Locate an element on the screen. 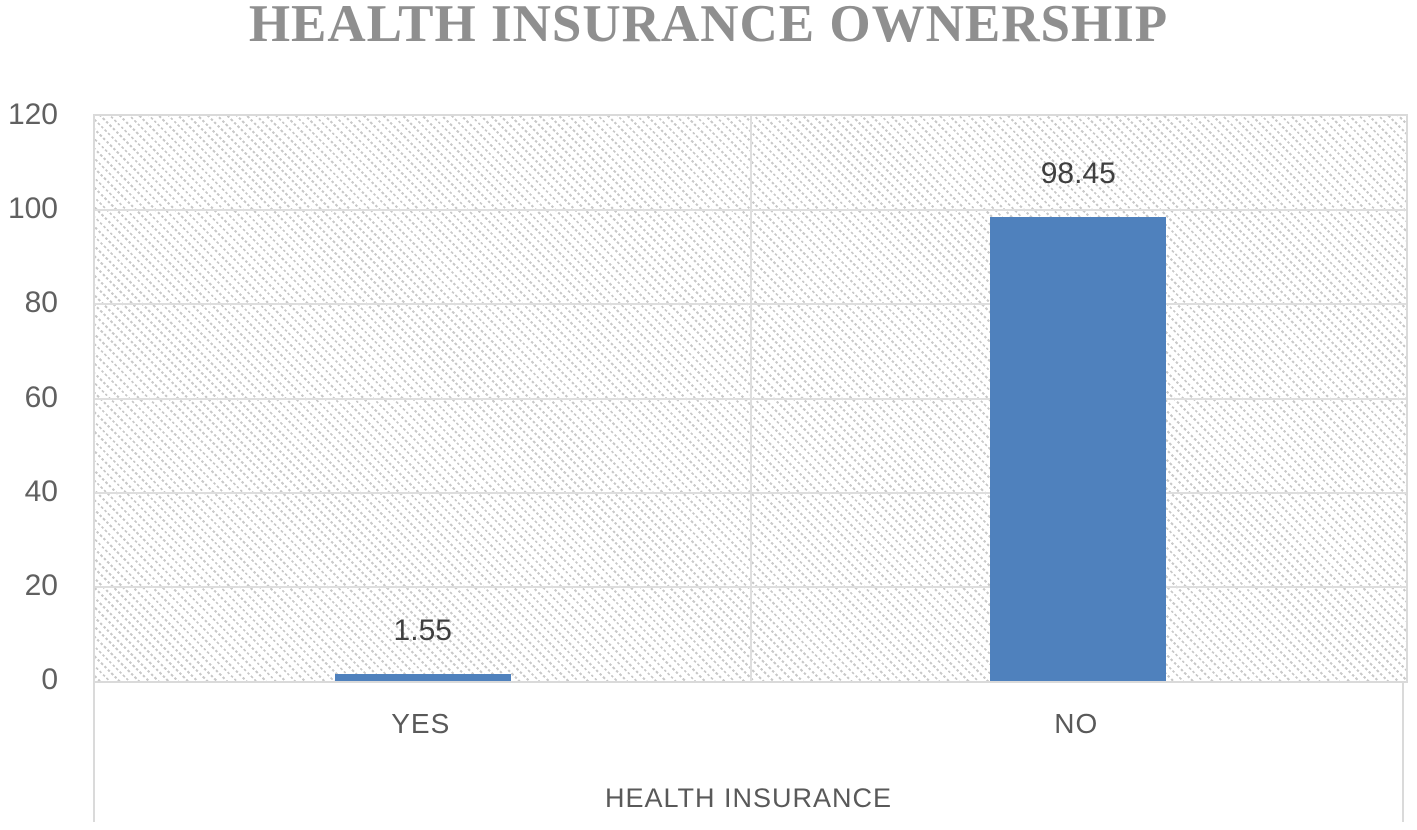 Image resolution: width=1417 pixels, height=830 pixels. y-tick-label-0: 0 is located at coordinates (49, 679).